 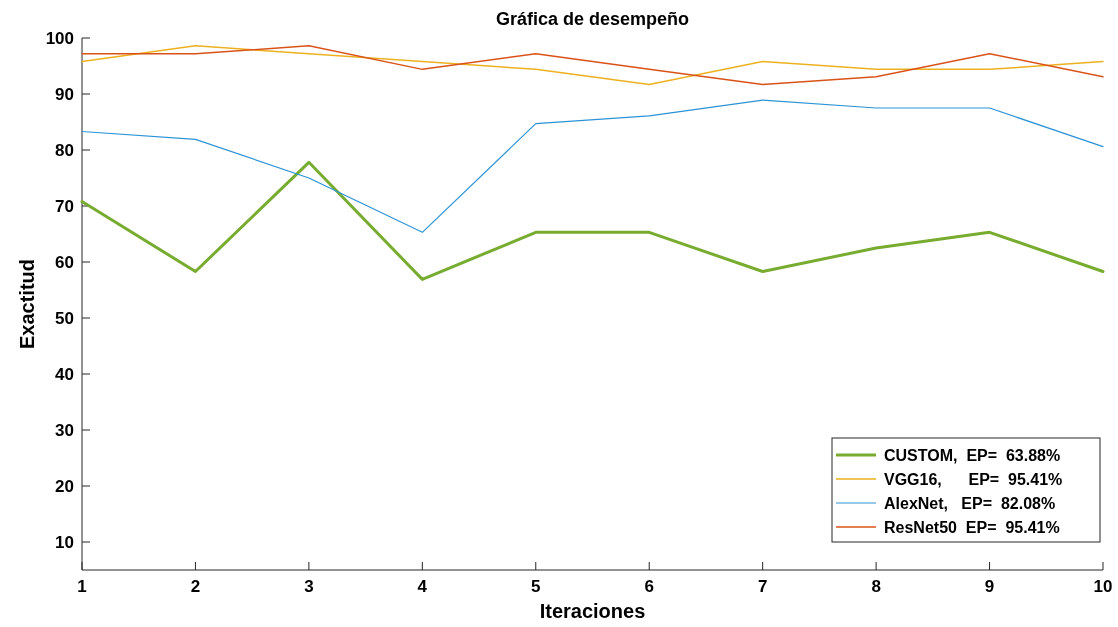 I want to click on legend-label: VGG16, EP= 95.41%, so click(x=973, y=479).